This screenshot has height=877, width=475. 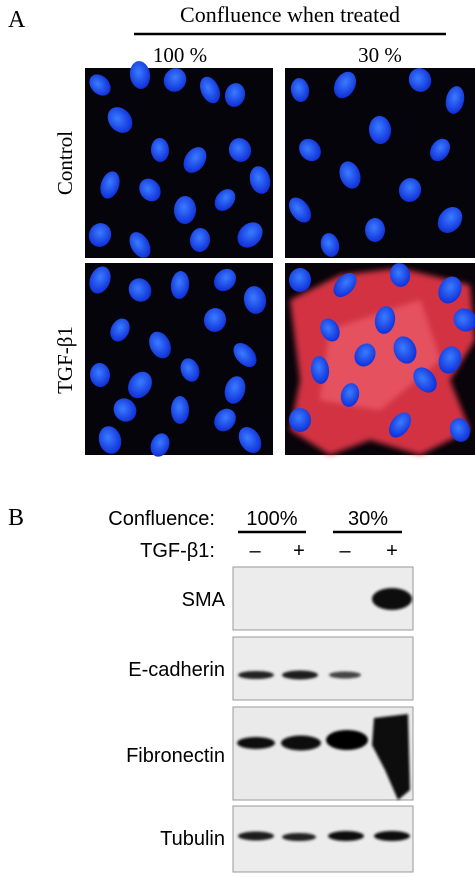 I want to click on actin-staining, so click(x=382, y=361).